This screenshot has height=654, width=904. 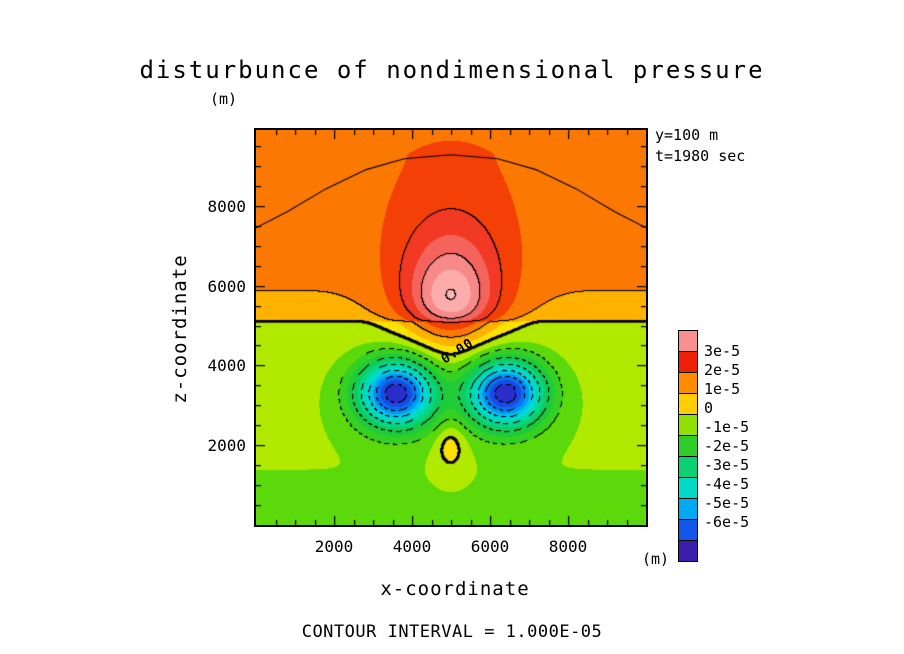 What do you see at coordinates (226, 366) in the screenshot?
I see `y-tick-label: 4000` at bounding box center [226, 366].